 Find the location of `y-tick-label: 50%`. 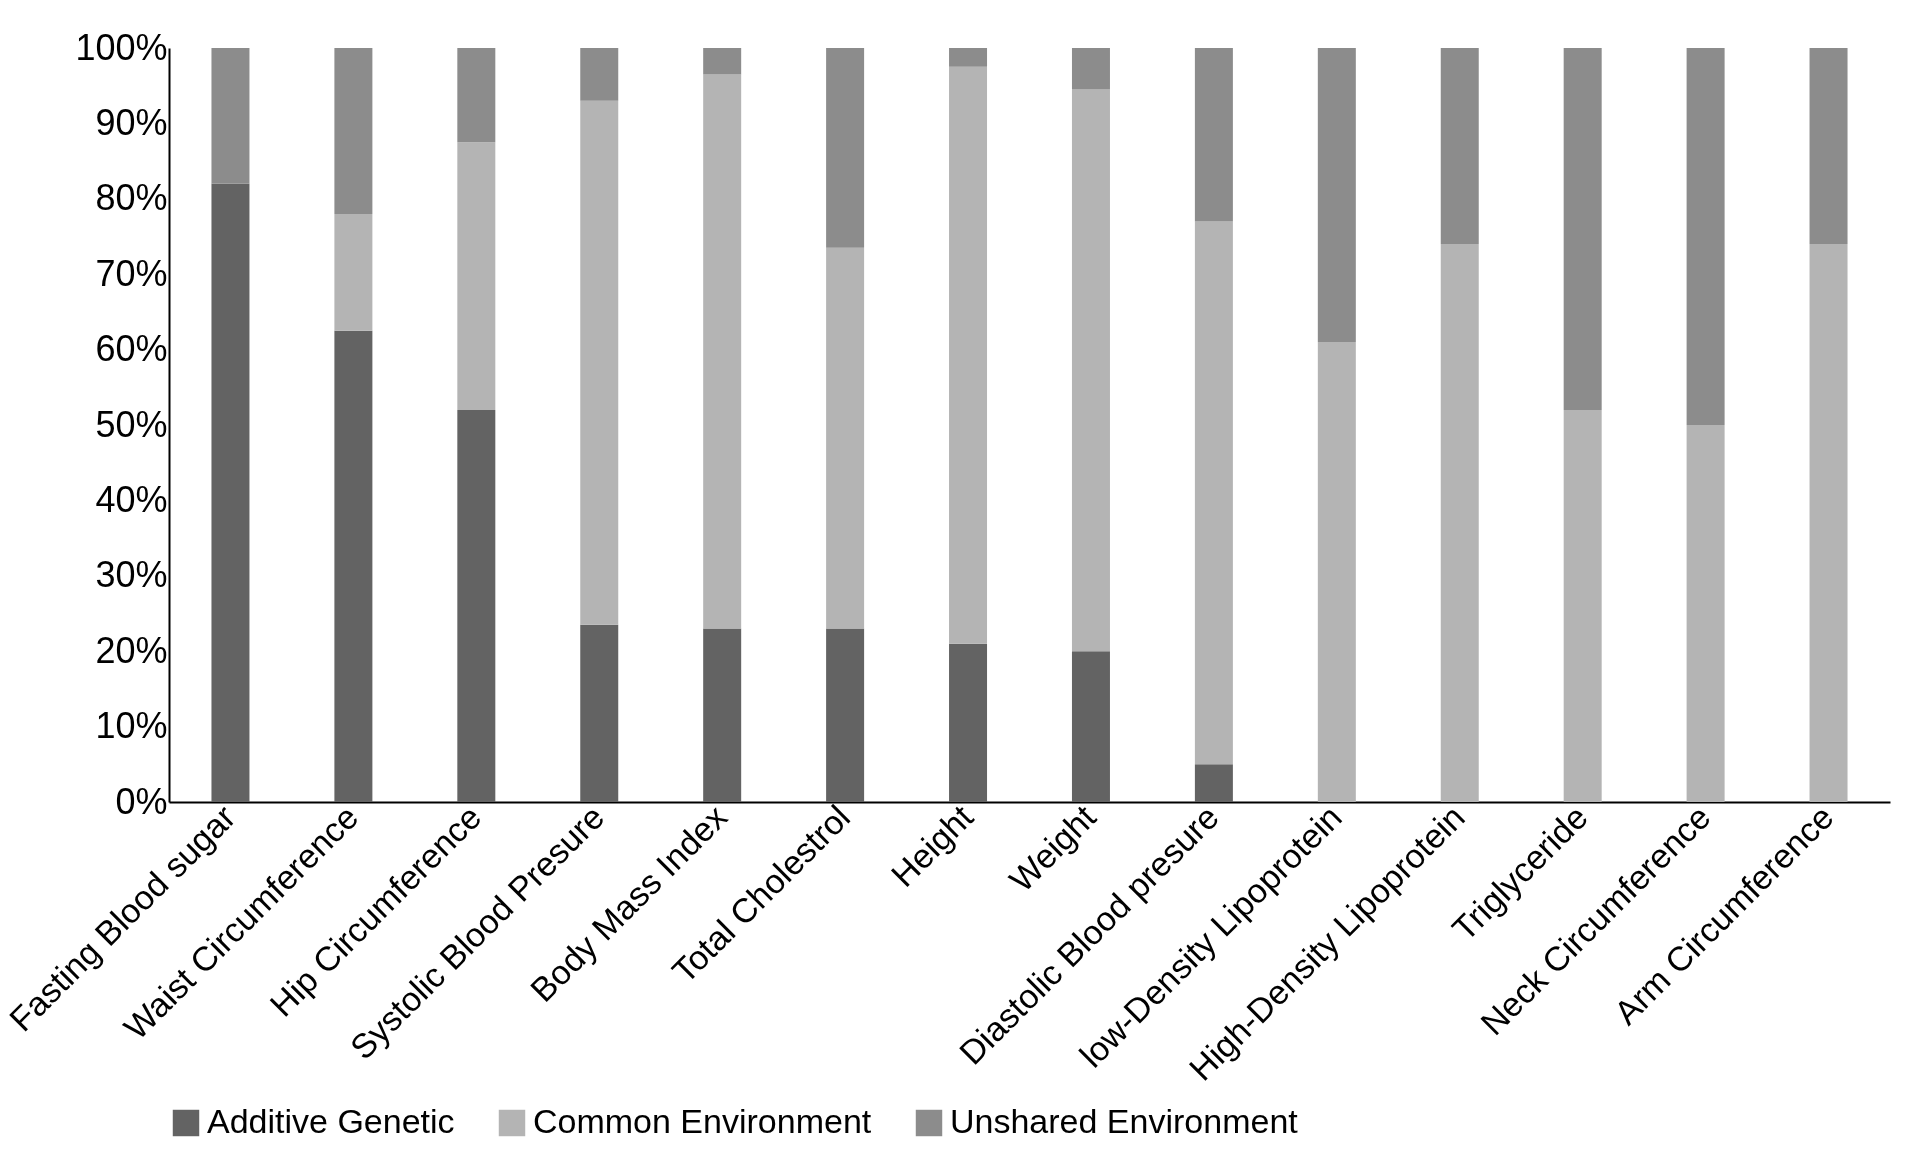

y-tick-label: 50% is located at coordinates (131, 424).